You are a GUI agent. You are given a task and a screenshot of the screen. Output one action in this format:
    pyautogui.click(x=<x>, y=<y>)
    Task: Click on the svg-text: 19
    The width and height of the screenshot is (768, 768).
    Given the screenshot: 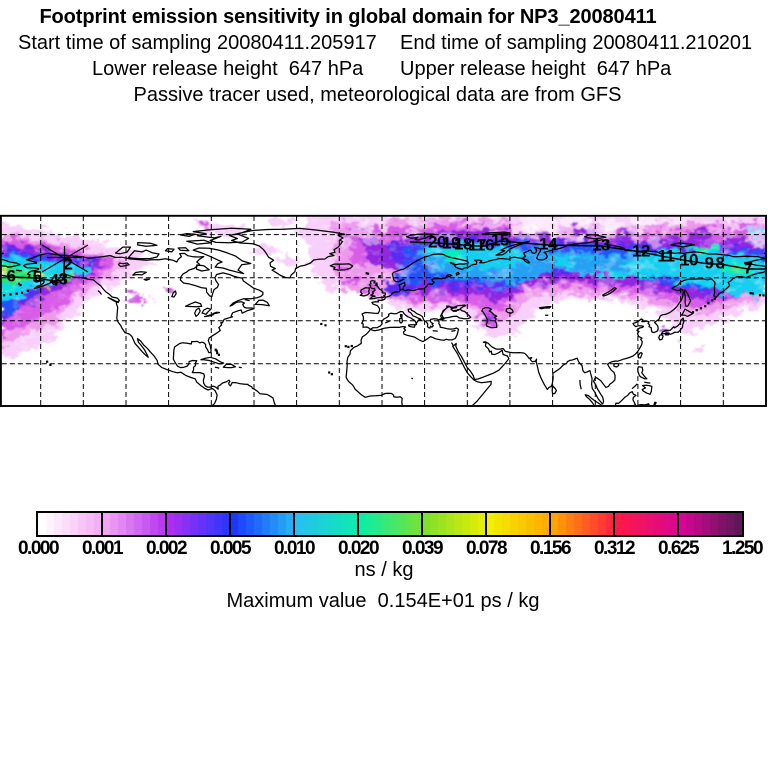 What is the action you would take?
    pyautogui.click(x=451, y=243)
    